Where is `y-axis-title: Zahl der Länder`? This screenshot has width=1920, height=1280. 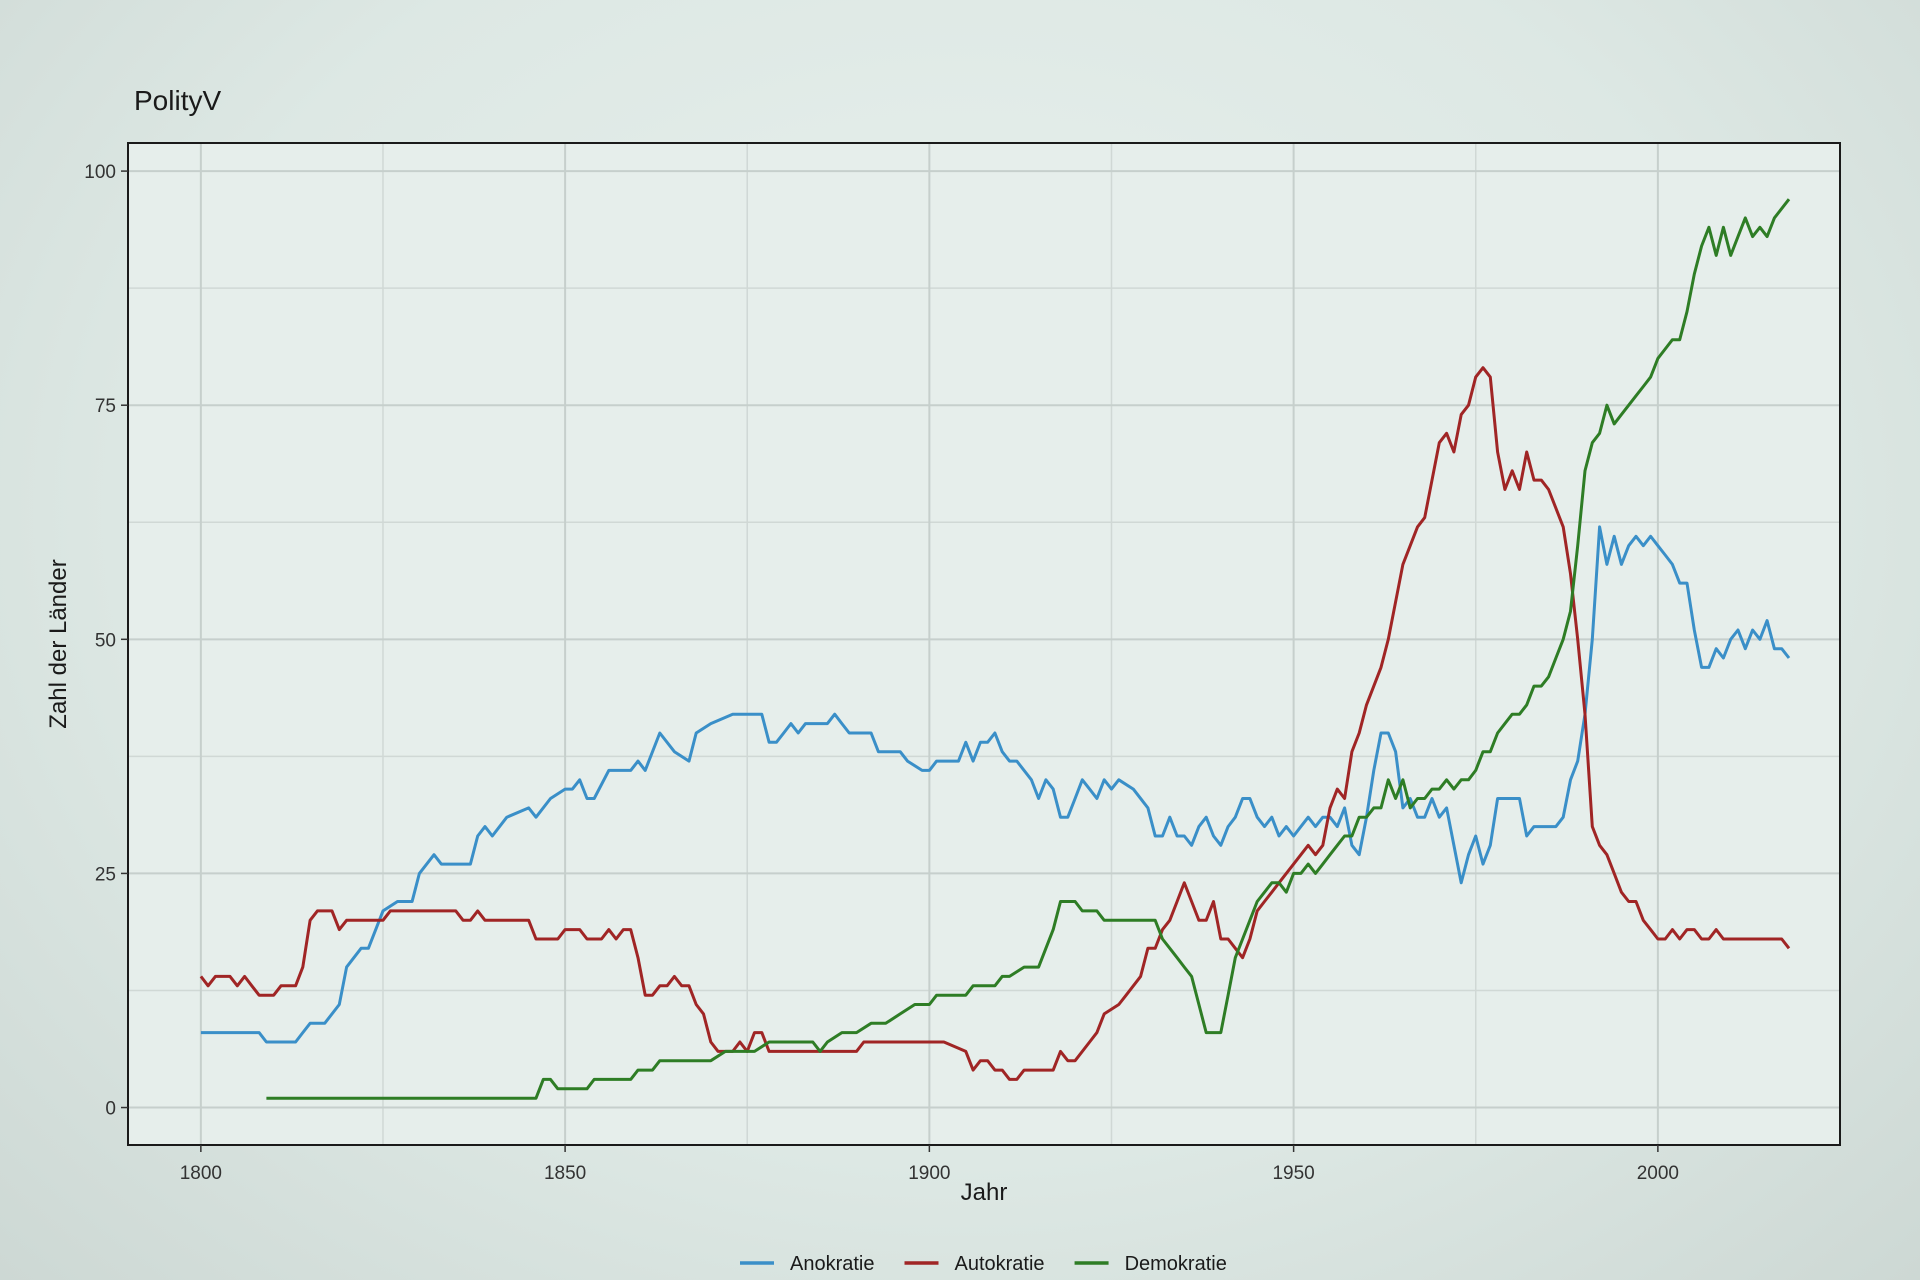
y-axis-title: Zahl der Länder is located at coordinates (58, 643).